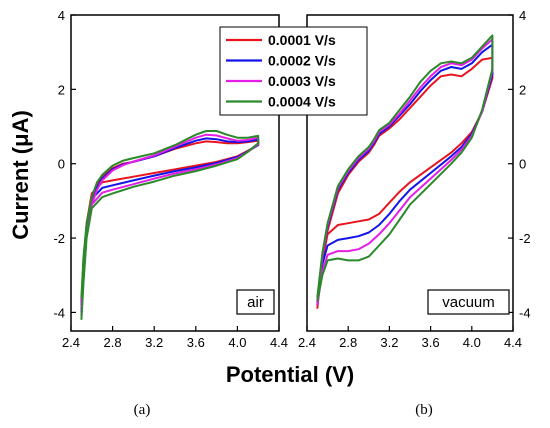 The height and width of the screenshot is (428, 550). What do you see at coordinates (20, 175) in the screenshot?
I see `y-axis-title: Current (μA)` at bounding box center [20, 175].